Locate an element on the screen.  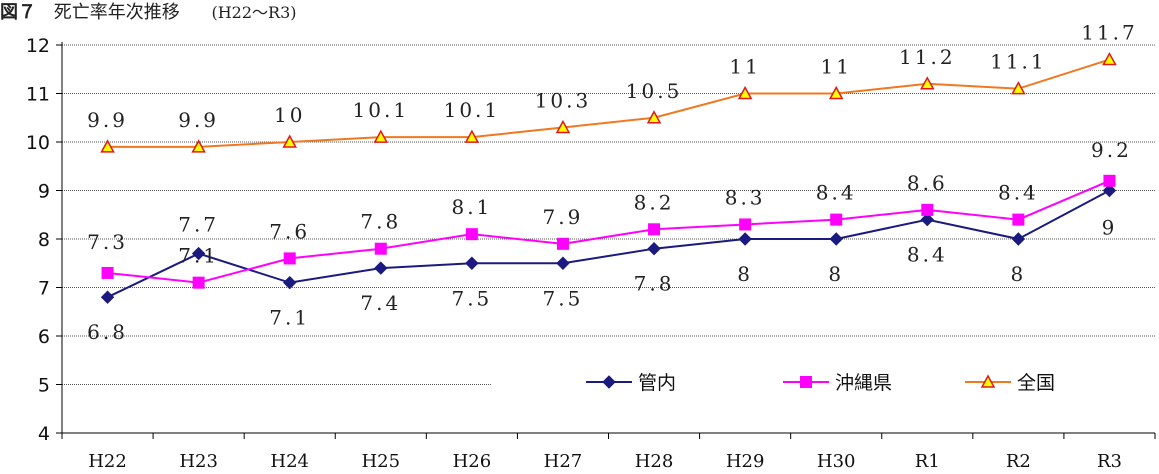
marker-s0-H22 is located at coordinates (107, 297).